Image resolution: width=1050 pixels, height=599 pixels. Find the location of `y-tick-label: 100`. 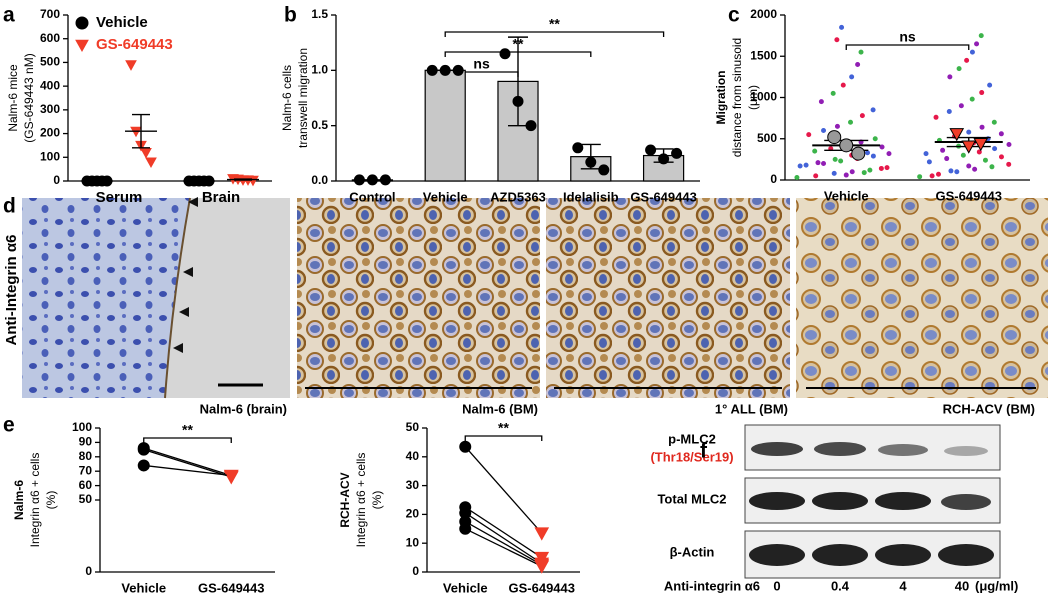

y-tick-label: 100 is located at coordinates (50, 156).